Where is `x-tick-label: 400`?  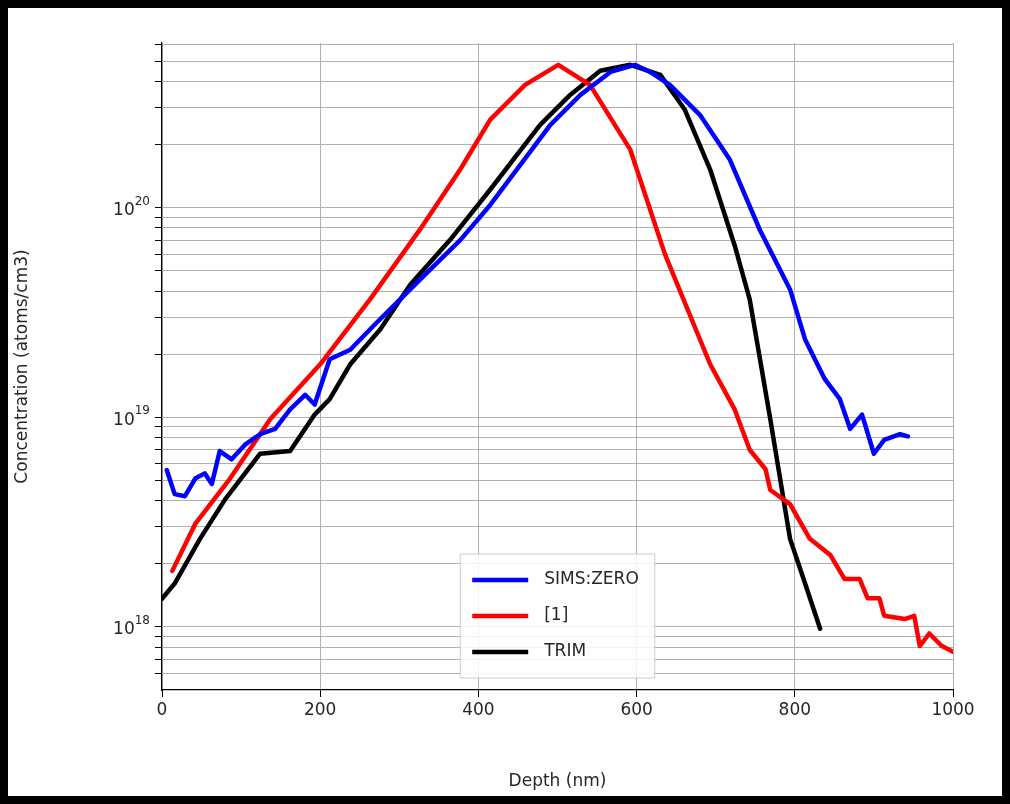 x-tick-label: 400 is located at coordinates (478, 708).